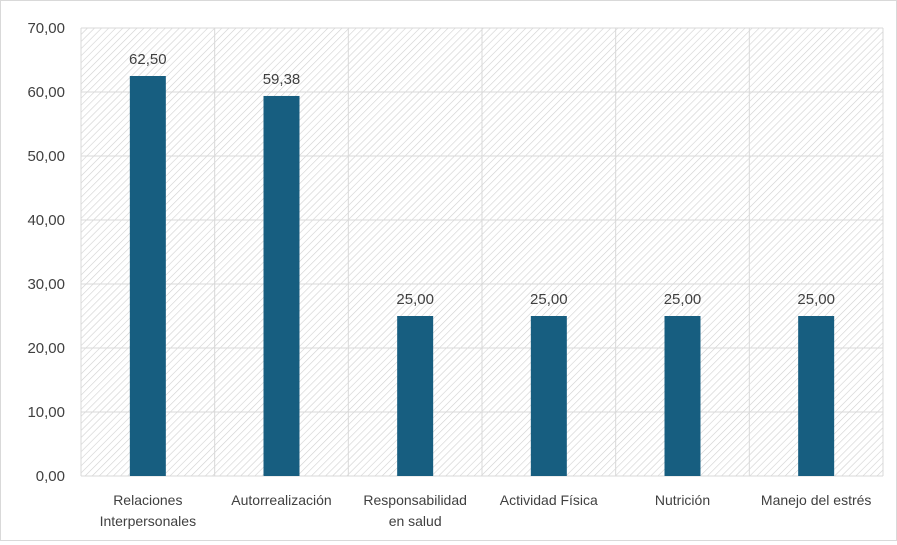  What do you see at coordinates (415, 521) in the screenshot?
I see `x-category-label: en salud` at bounding box center [415, 521].